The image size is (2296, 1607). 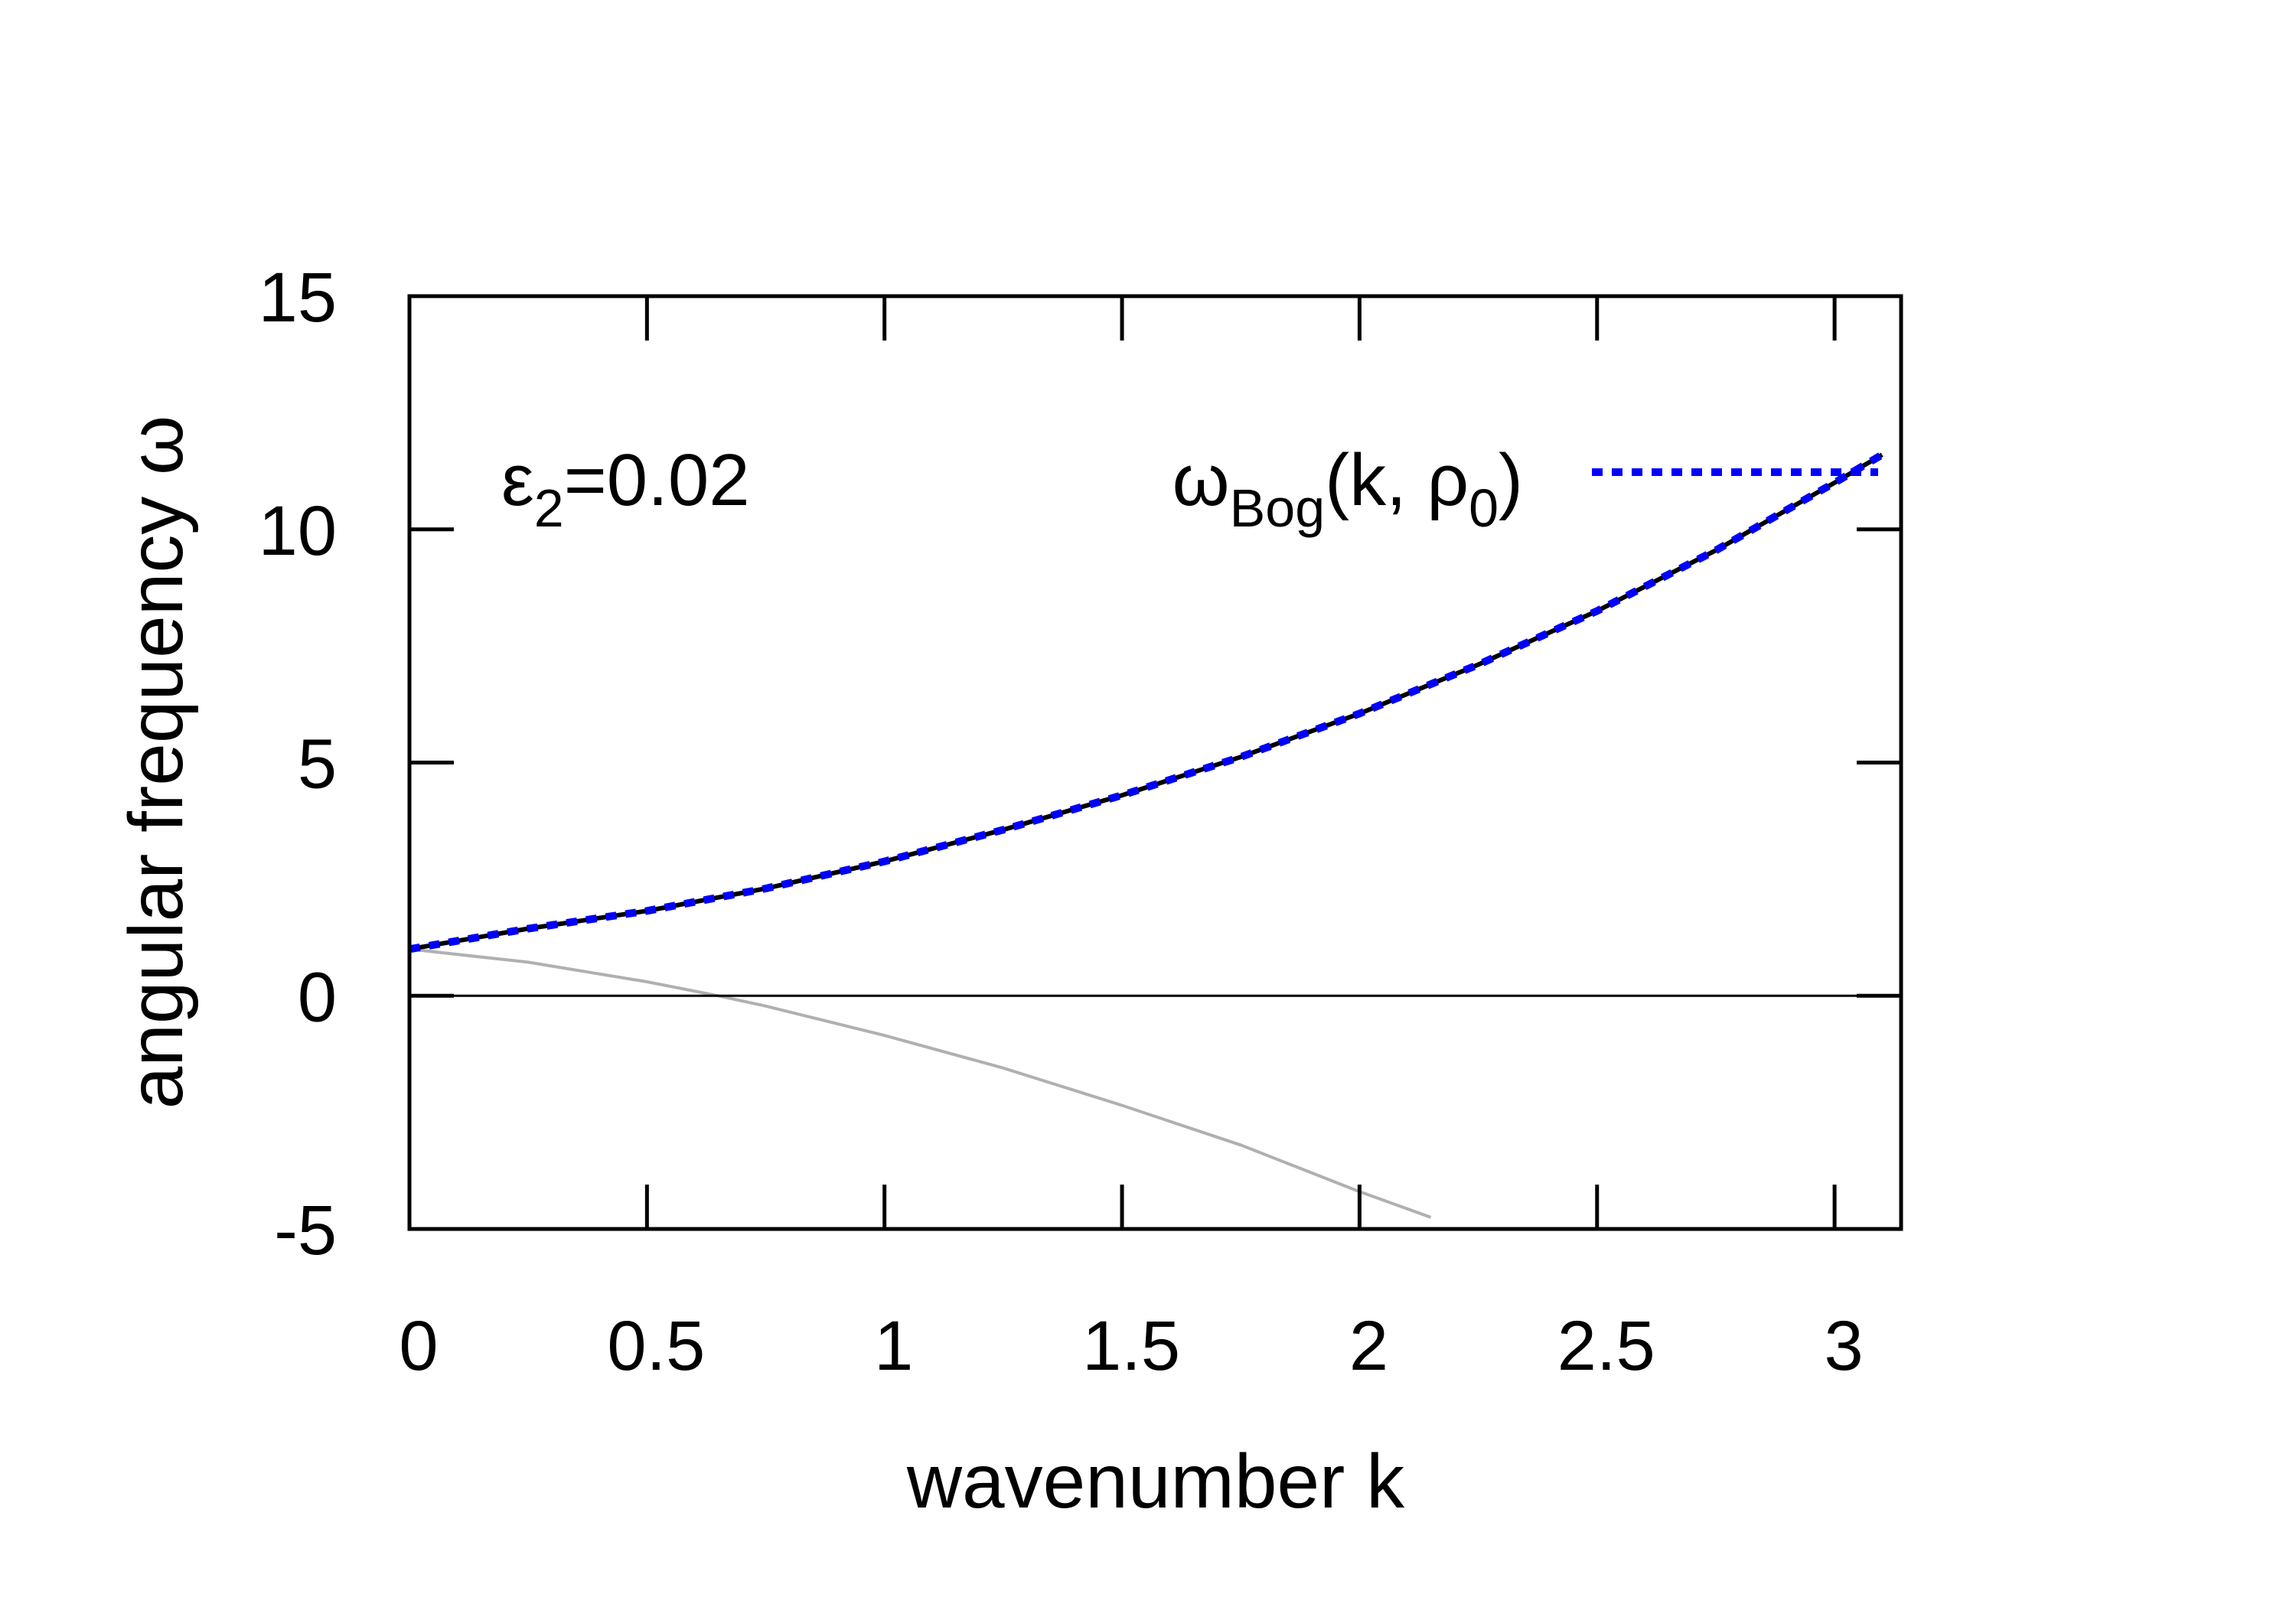 I want to click on legend-label: ωBog(k, ρ0), so click(x=1347, y=488).